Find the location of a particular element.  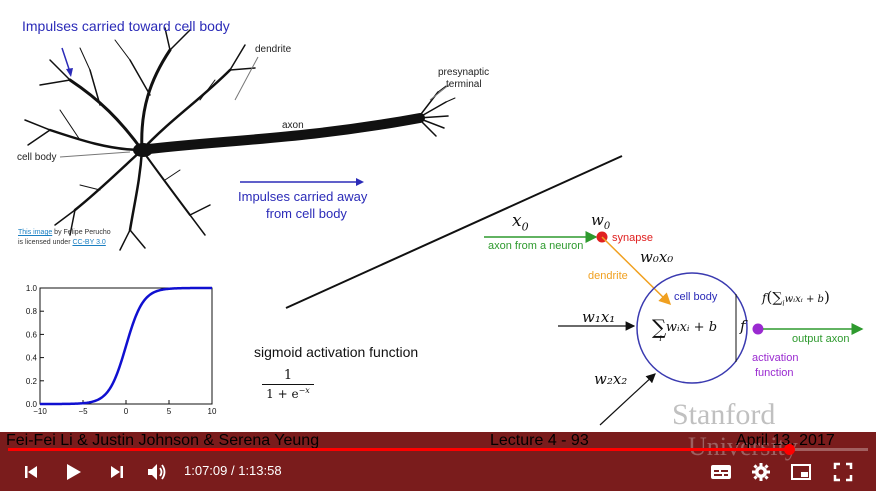

skip-previous-icon is located at coordinates (31, 472).